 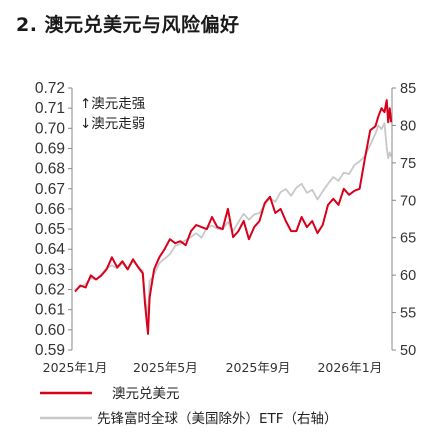 What do you see at coordinates (75, 367) in the screenshot?
I see `x-tick-label: 2025年1月` at bounding box center [75, 367].